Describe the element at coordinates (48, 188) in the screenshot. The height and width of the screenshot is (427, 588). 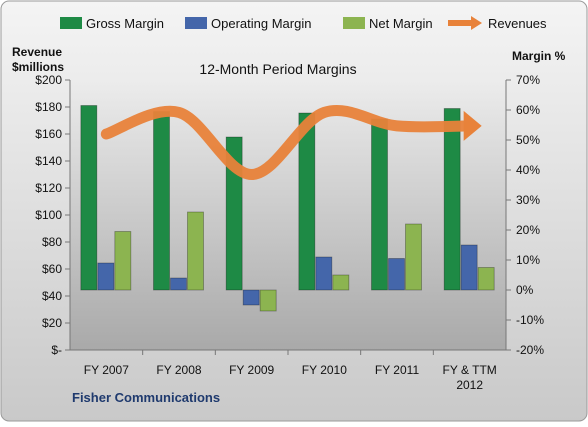
I see `left-tick-label: $120` at that location.